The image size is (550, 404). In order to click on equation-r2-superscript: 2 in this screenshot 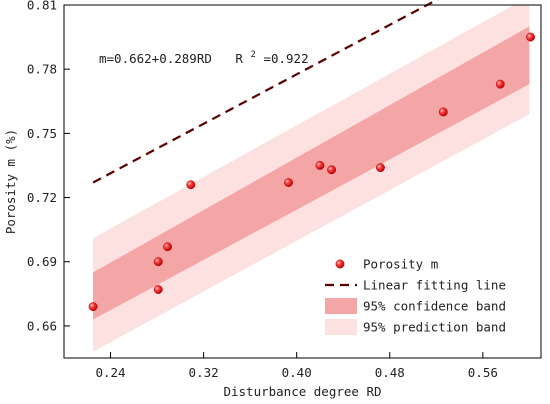, I will do `click(252, 55)`.